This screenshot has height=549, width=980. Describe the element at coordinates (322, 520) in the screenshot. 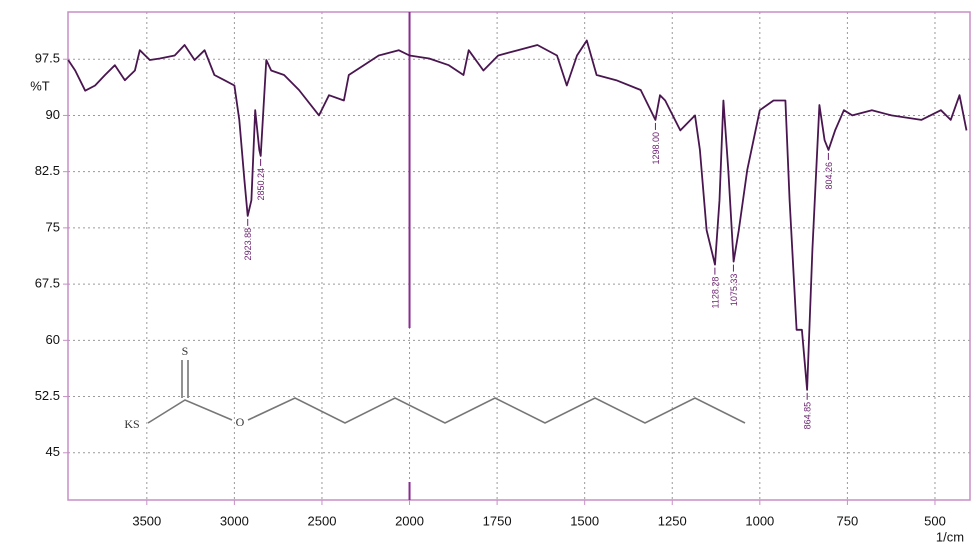

I see `x-tick-label: 2500` at that location.